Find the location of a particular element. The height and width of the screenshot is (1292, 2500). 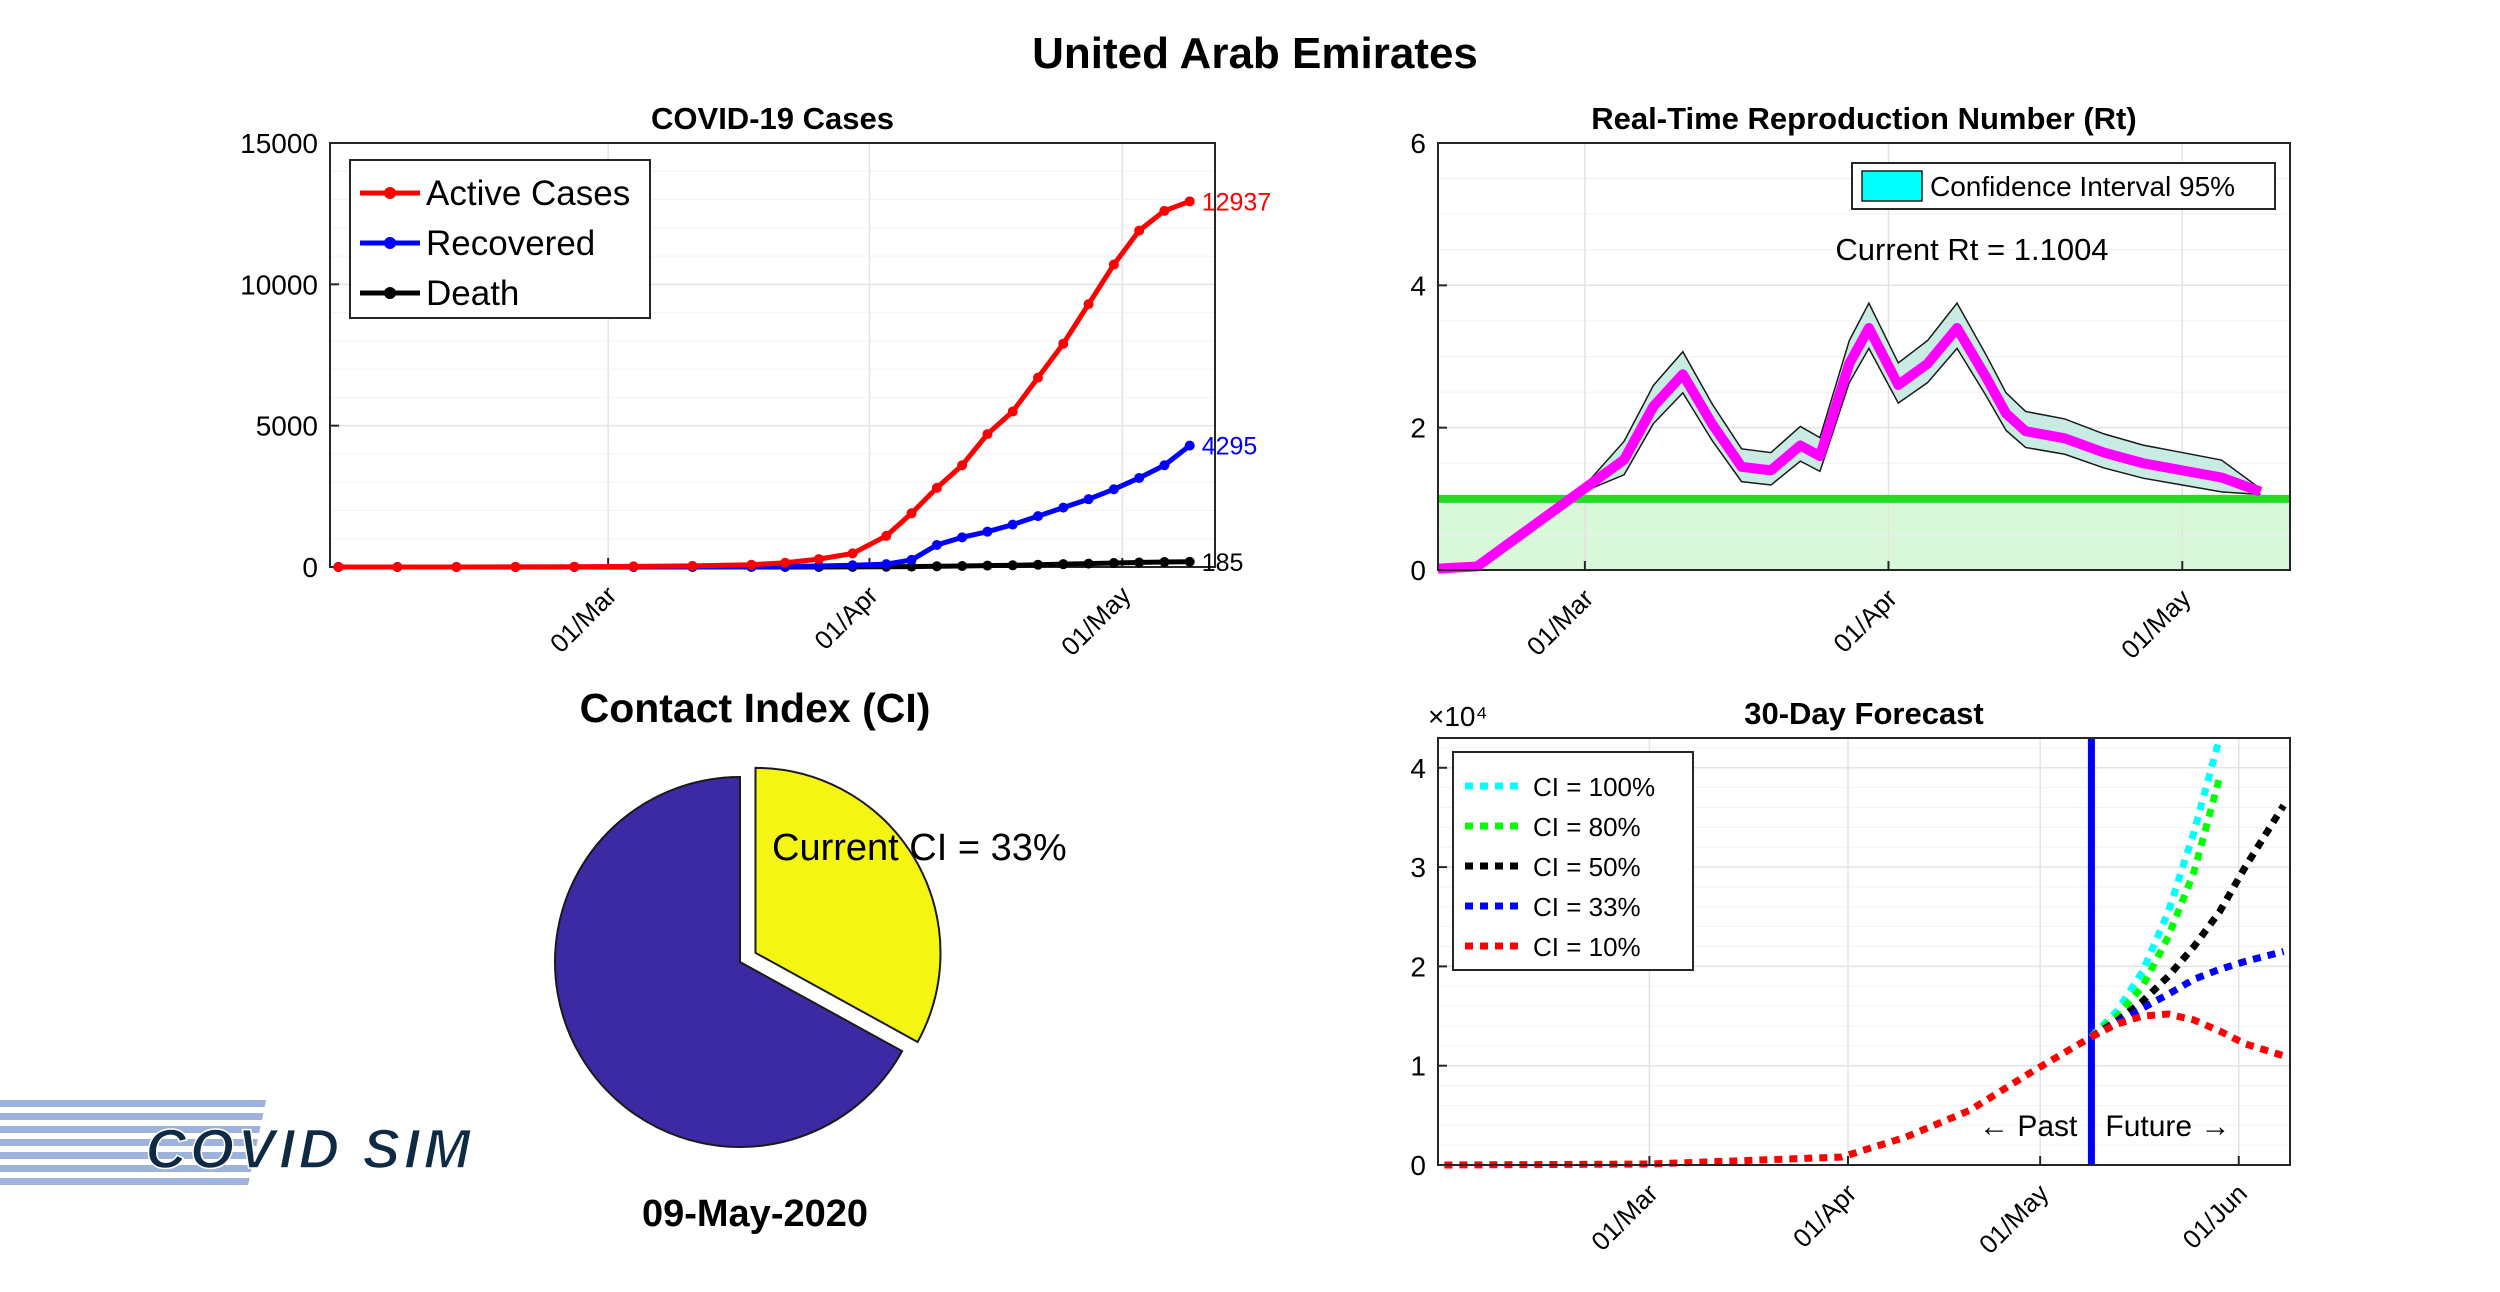

forecast-y-tick-label: 3 is located at coordinates (1418, 867).